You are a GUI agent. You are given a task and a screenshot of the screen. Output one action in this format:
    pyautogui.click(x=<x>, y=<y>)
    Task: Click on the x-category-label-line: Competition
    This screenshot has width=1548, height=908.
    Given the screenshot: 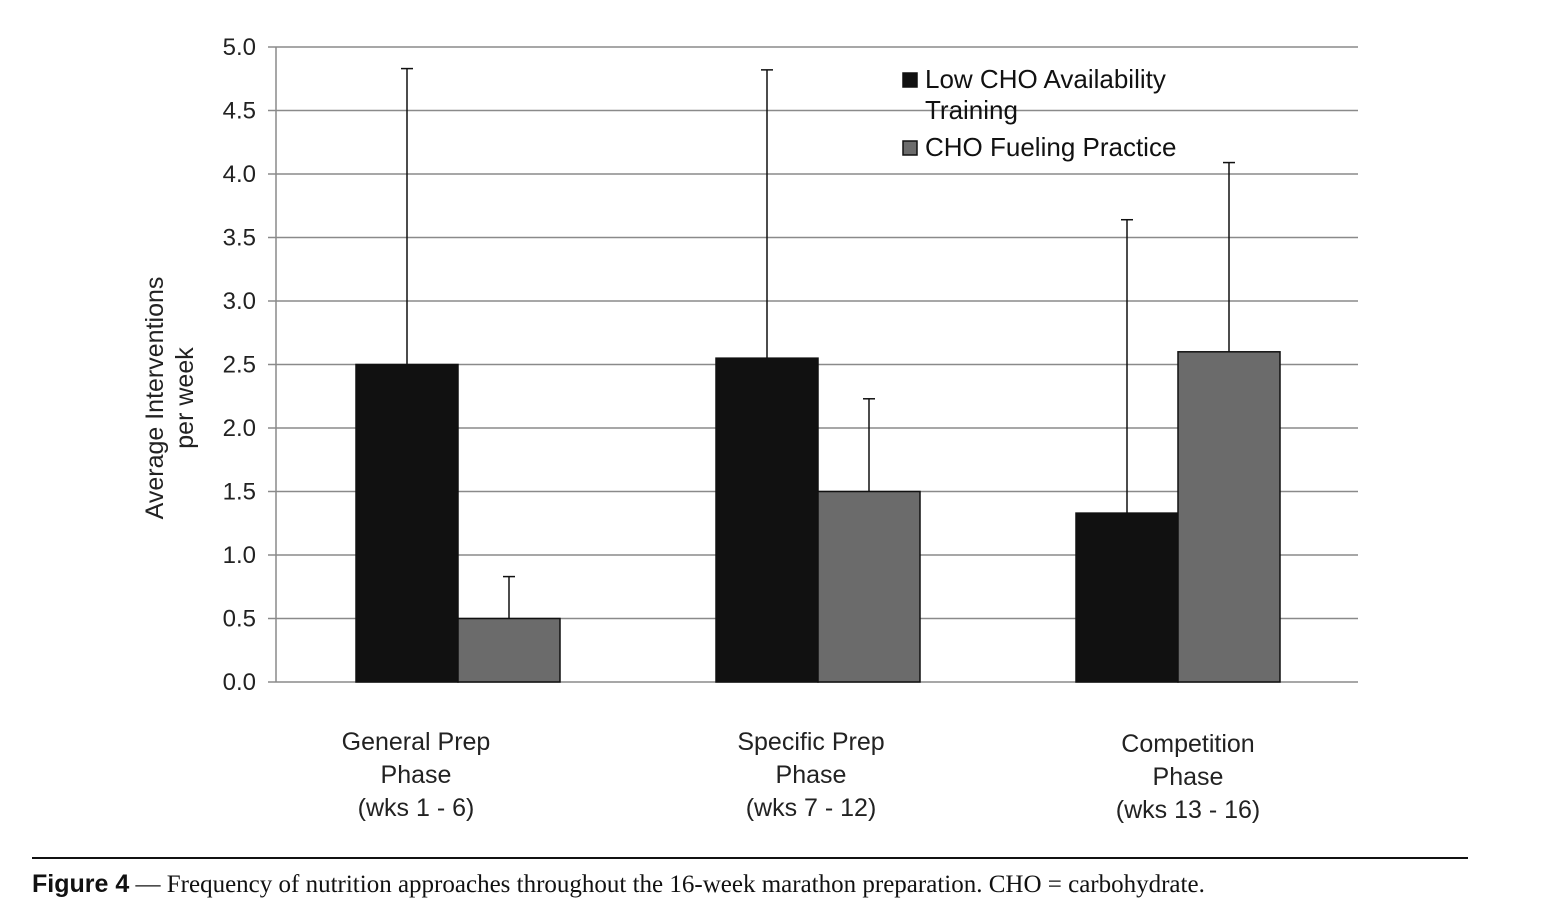 What is the action you would take?
    pyautogui.click(x=1187, y=744)
    